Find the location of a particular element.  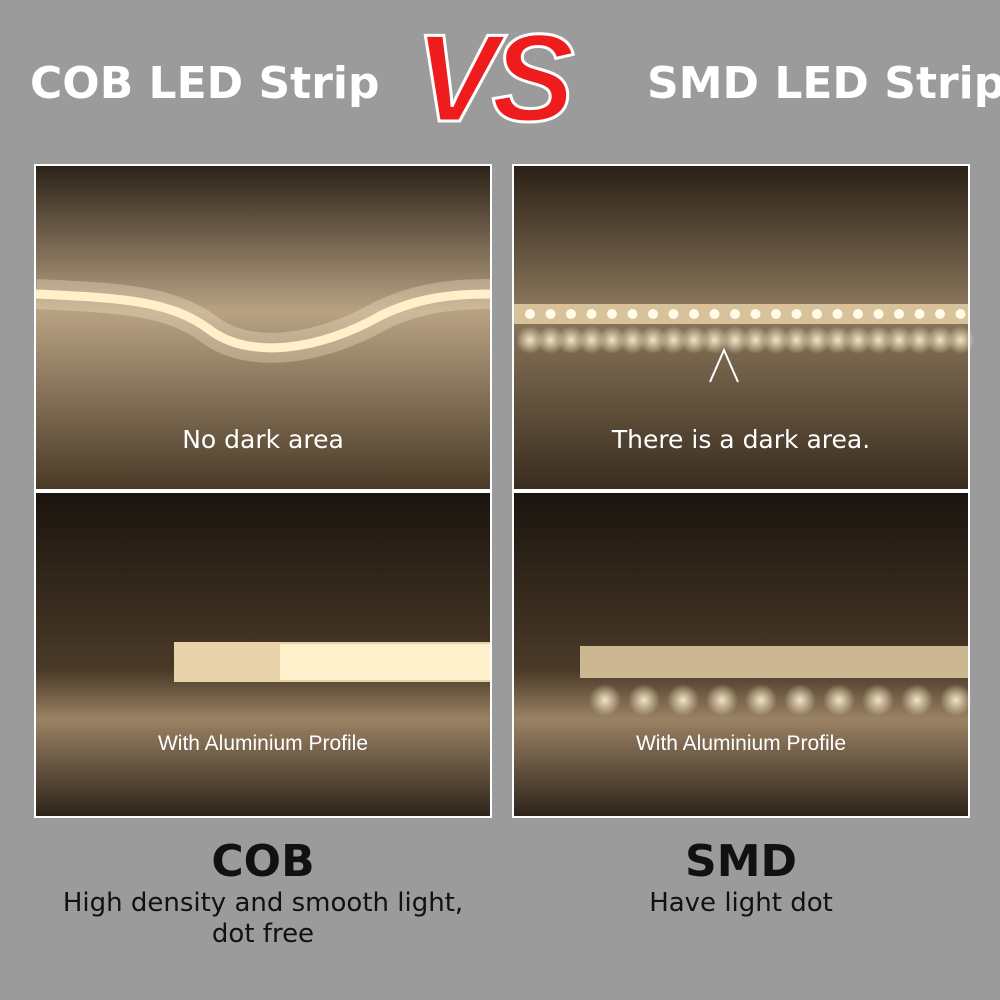

smd-strip is located at coordinates (741, 314).